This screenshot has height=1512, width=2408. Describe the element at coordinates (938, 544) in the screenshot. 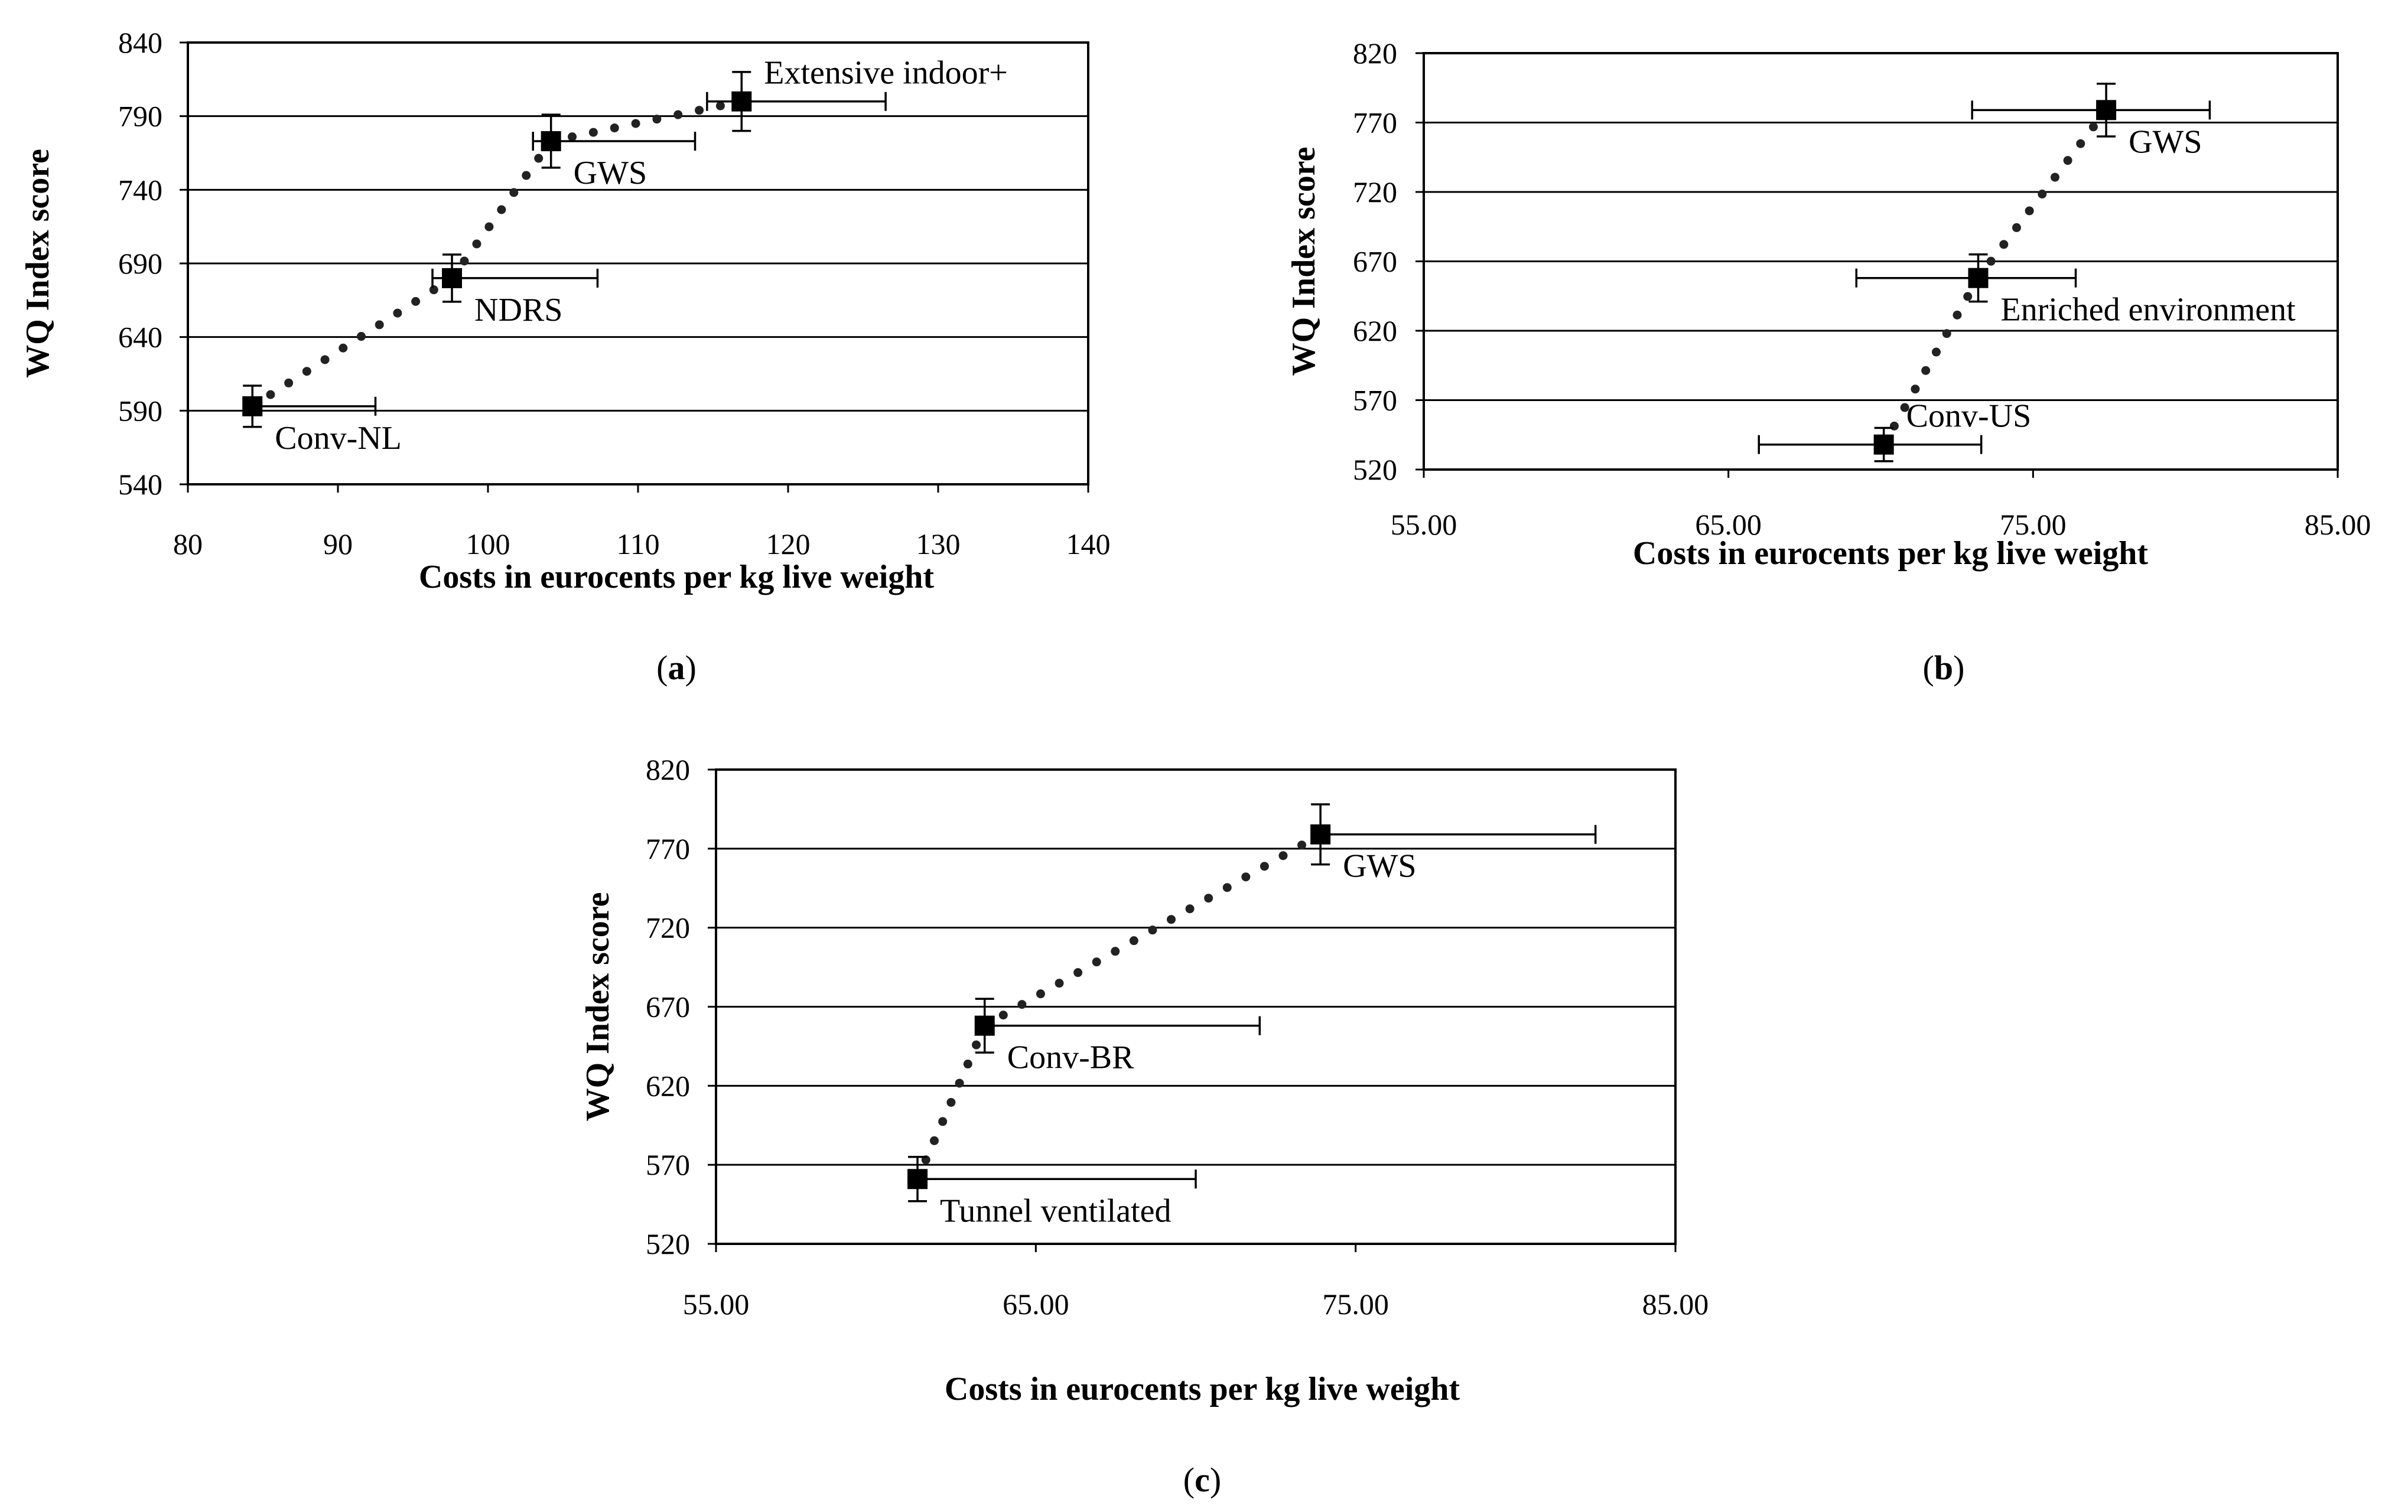

I see `x-tick-label-a-130: 130` at that location.